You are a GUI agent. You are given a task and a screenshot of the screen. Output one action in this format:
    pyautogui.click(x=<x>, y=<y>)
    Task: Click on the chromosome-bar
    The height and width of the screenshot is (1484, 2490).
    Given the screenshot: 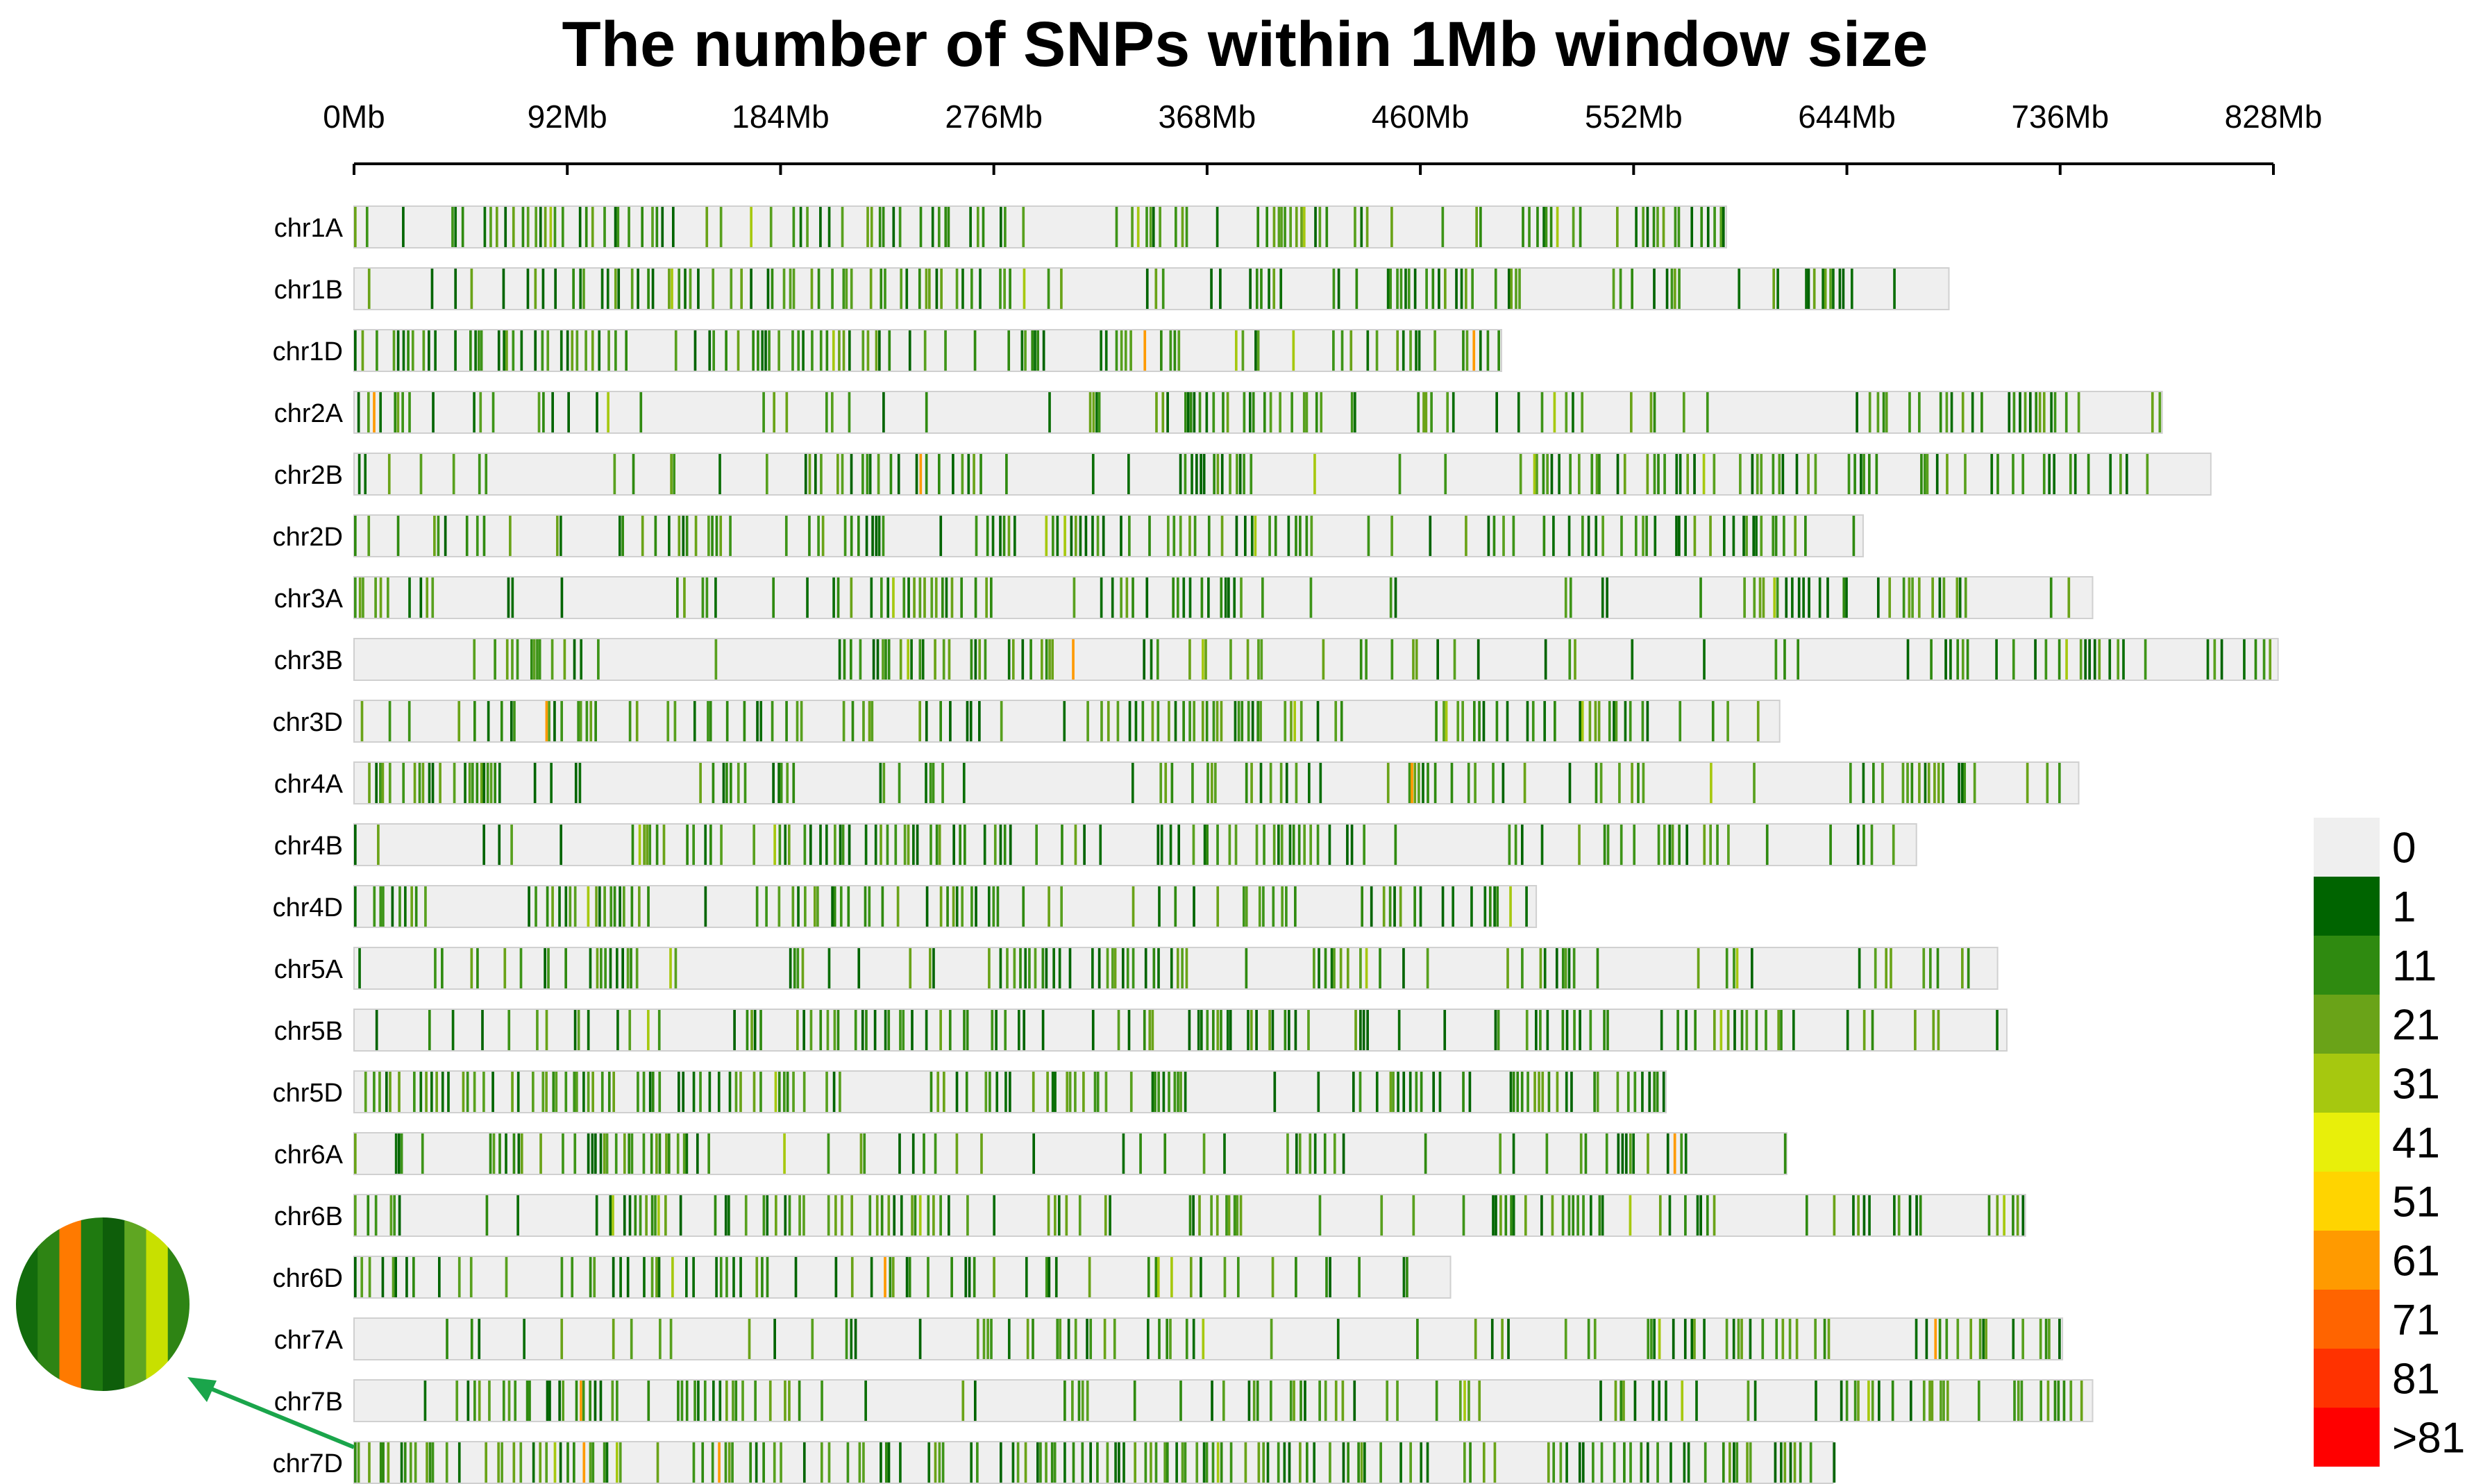 What is the action you would take?
    pyautogui.click(x=1209, y=1338)
    